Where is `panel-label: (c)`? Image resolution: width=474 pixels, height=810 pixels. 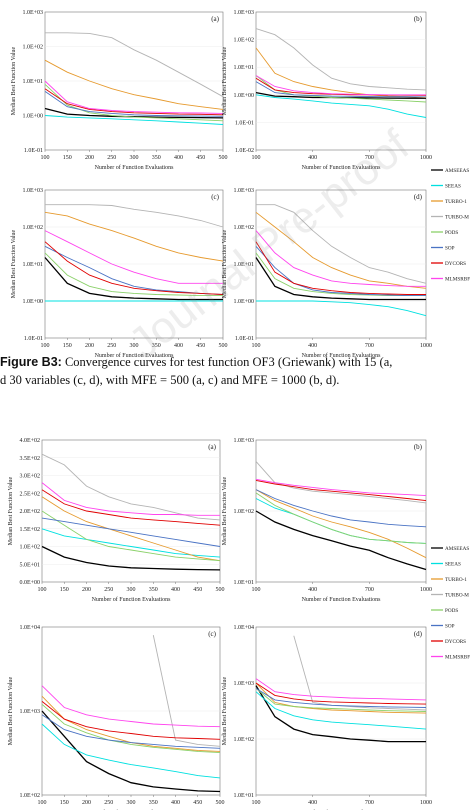
panel-label: (c) is located at coordinates (215, 197).